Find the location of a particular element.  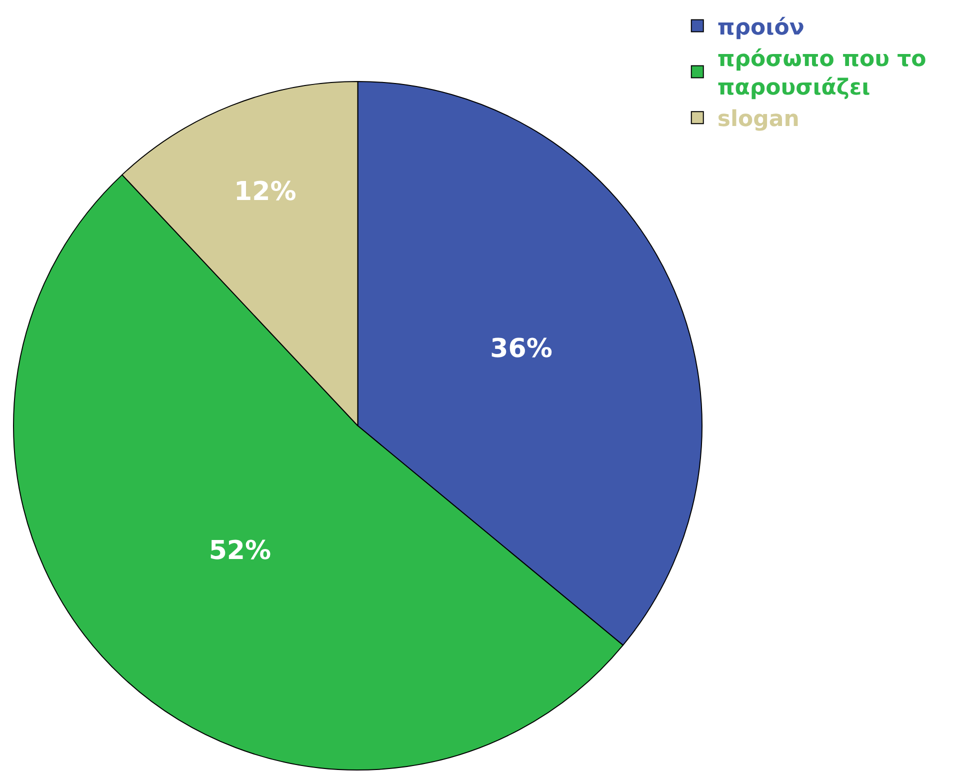

data-label: 12% is located at coordinates (265, 191).